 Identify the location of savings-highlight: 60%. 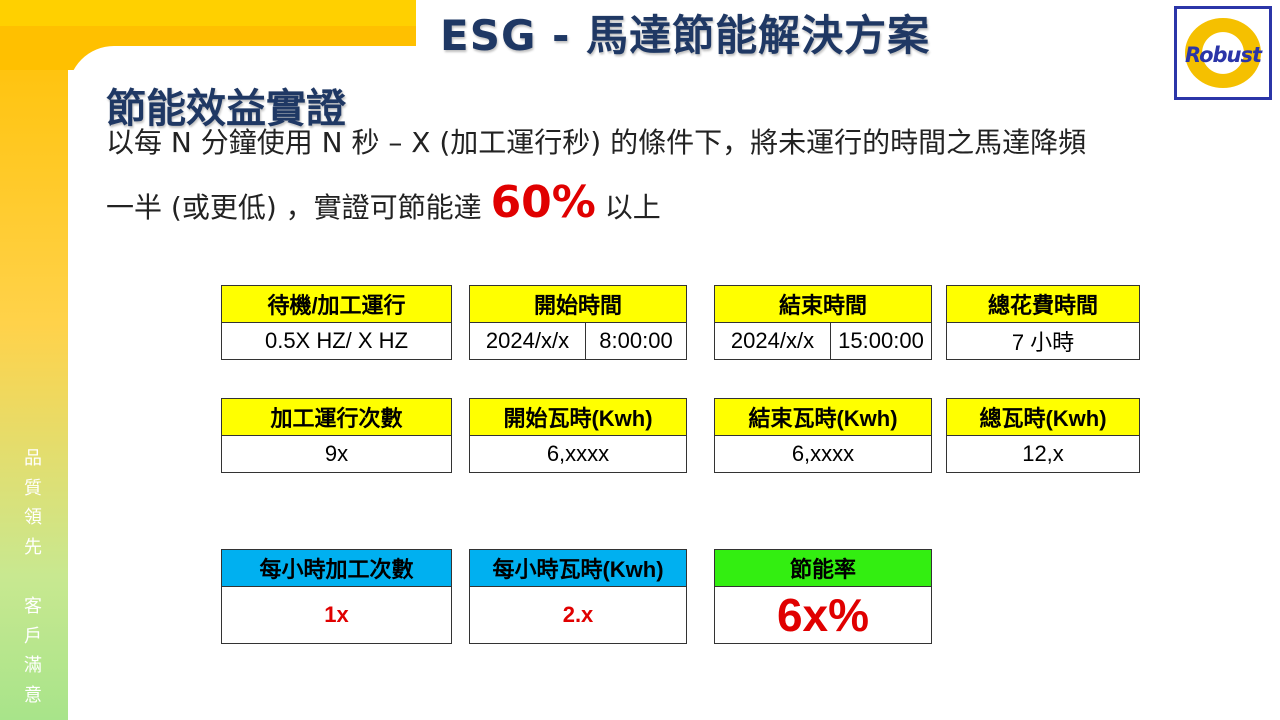
(543, 202).